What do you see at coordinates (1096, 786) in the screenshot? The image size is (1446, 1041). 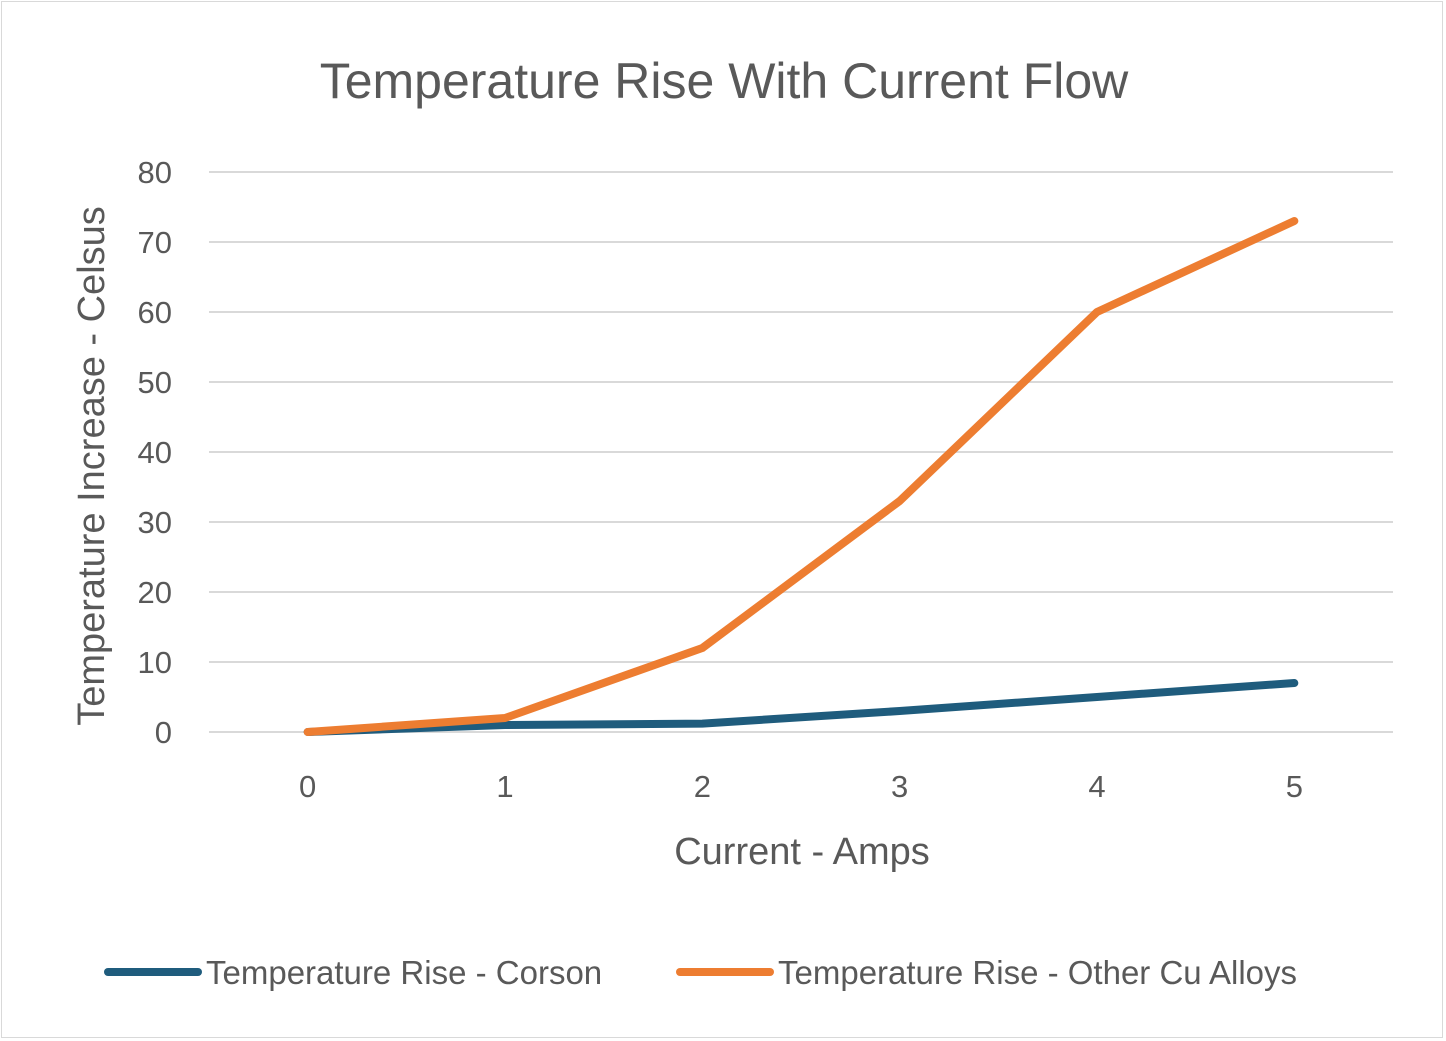 I see `x-tick-label: 4` at bounding box center [1096, 786].